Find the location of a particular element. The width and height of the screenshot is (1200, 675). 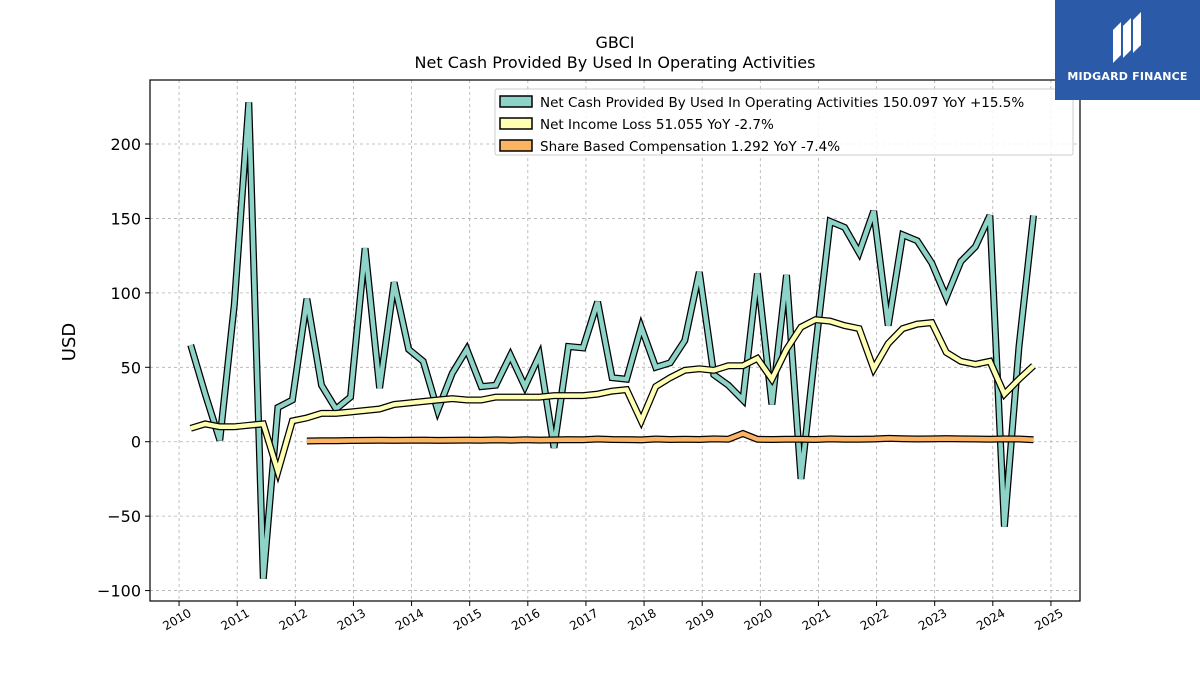

logo-text: MIDGARD FINANCE is located at coordinates (1127, 76).